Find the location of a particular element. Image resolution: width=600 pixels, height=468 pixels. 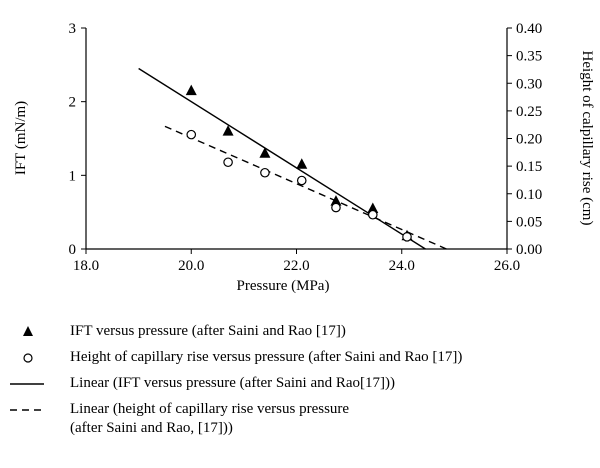

y2-tick-label: 0.15 is located at coordinates (529, 167).